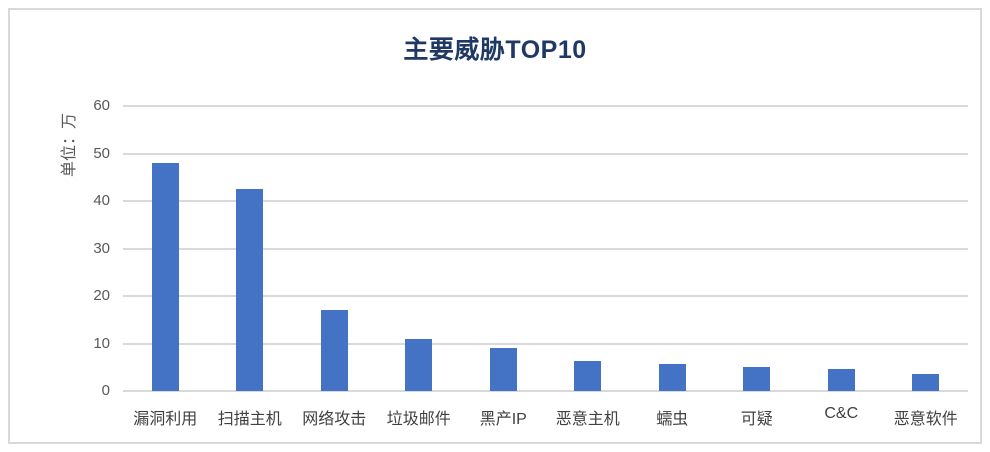 Image resolution: width=990 pixels, height=452 pixels. Describe the element at coordinates (105, 390) in the screenshot. I see `y-tick-label-0: 0` at that location.